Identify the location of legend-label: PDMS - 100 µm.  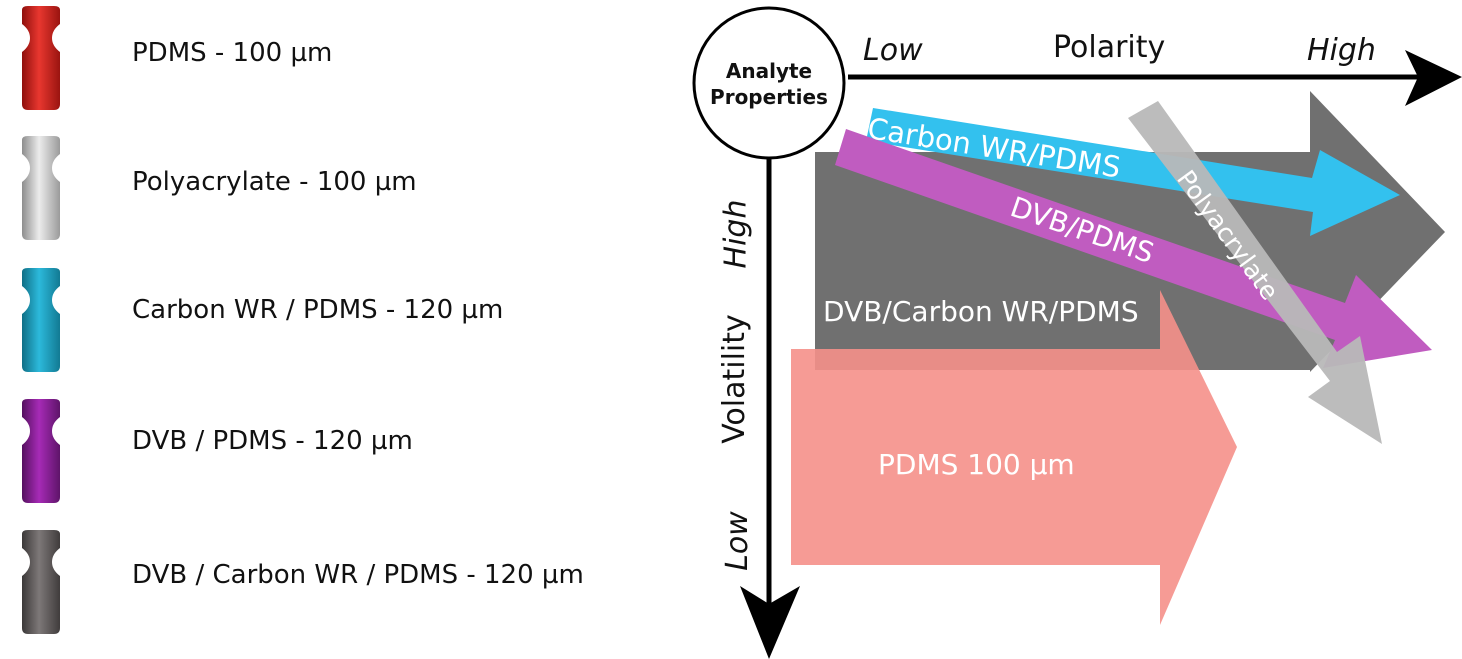
(232, 53).